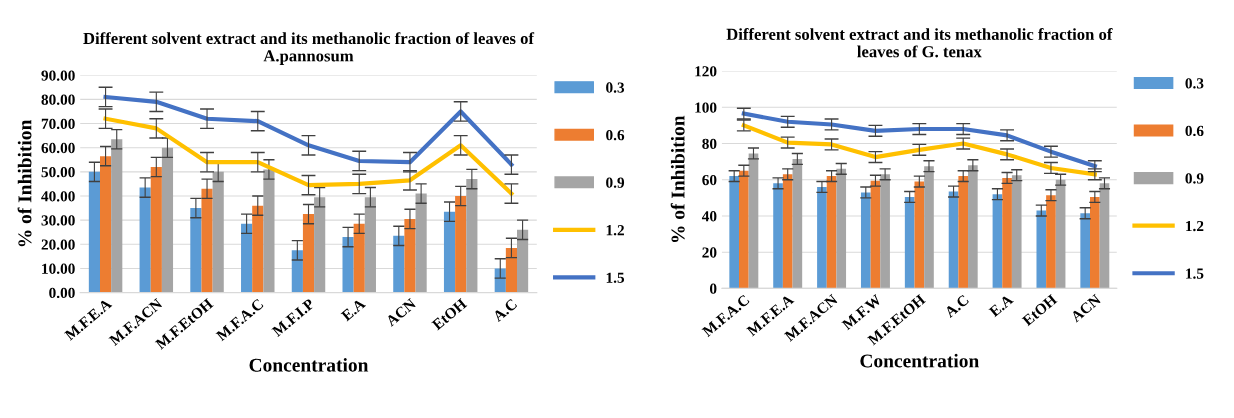 This screenshot has height=418, width=1234. What do you see at coordinates (919, 43) in the screenshot?
I see `chart-title: Different solvent extract and its methanolic fraction of leaves of G. tenax` at bounding box center [919, 43].